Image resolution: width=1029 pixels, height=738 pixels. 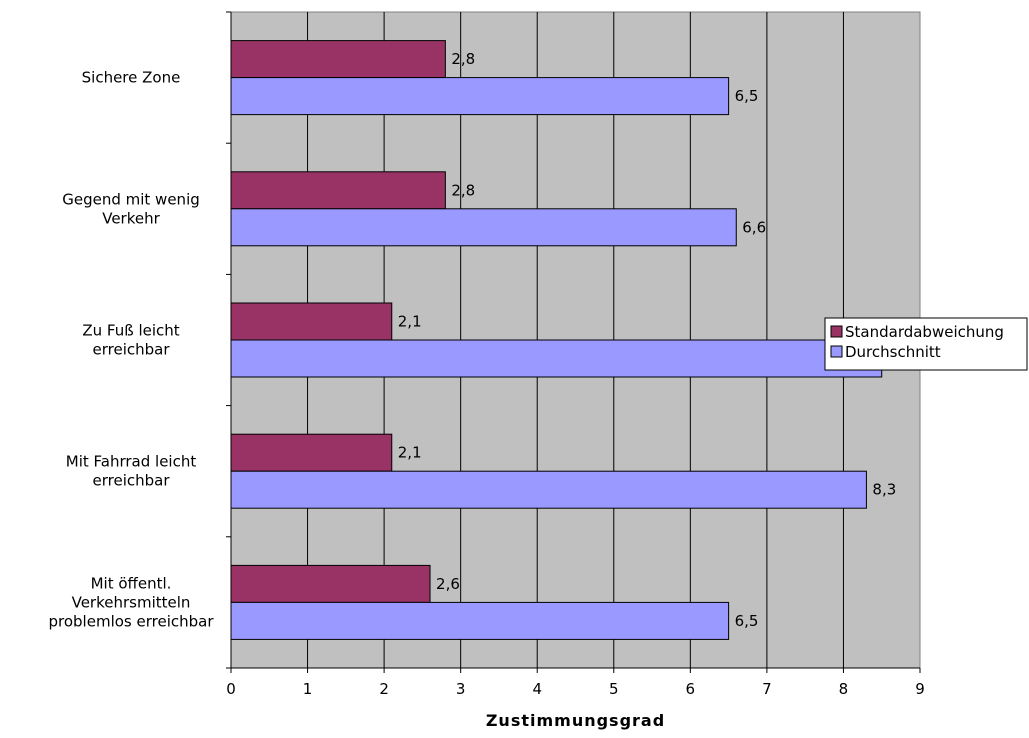 I want to click on legend-swatch-durchschnitt, so click(x=836, y=351).